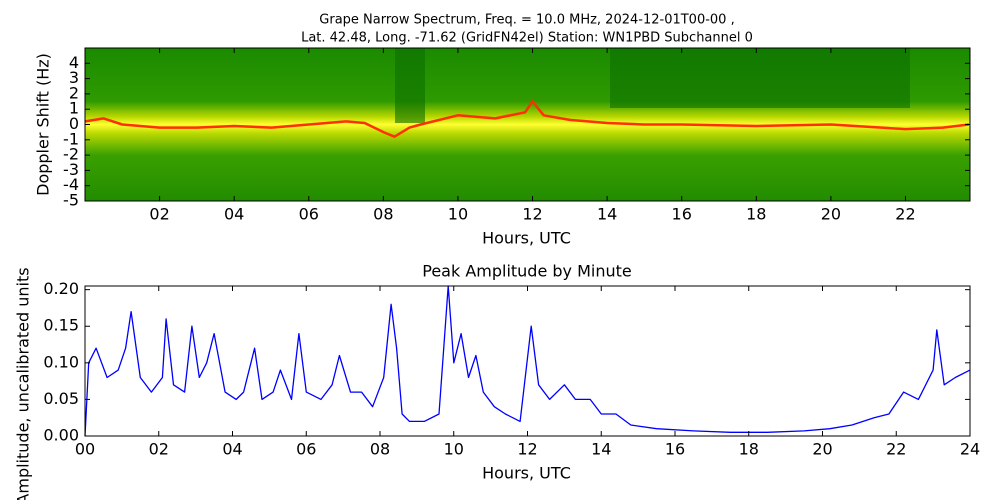 This screenshot has height=500, width=1000. What do you see at coordinates (74, 108) in the screenshot?
I see `y-tick-label: 1` at bounding box center [74, 108].